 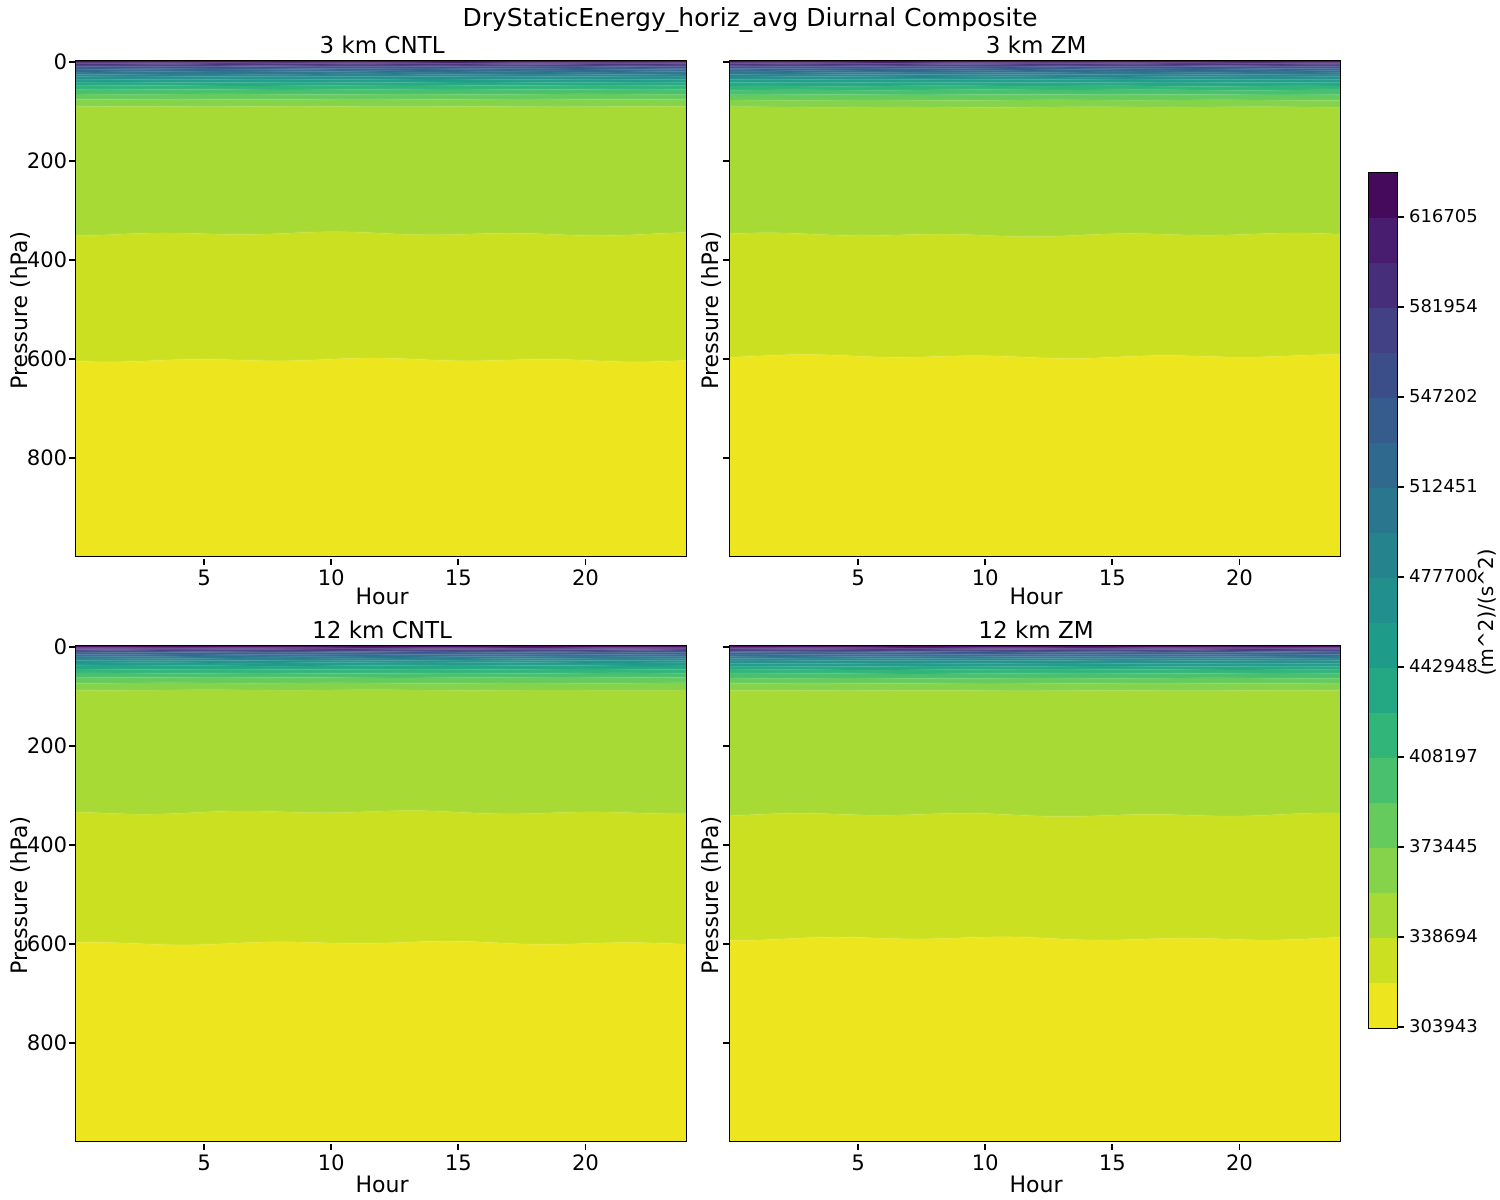 What do you see at coordinates (1036, 1185) in the screenshot?
I see `x-axis-label-bottom-right: Hour` at bounding box center [1036, 1185].